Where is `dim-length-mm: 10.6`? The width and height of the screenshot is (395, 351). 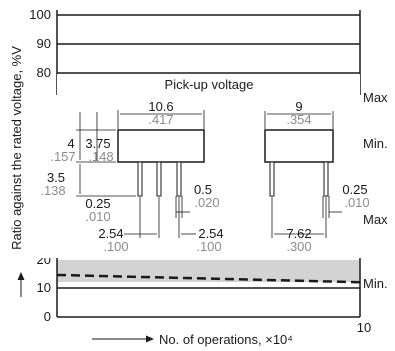 dim-length-mm: 10.6 is located at coordinates (160, 106).